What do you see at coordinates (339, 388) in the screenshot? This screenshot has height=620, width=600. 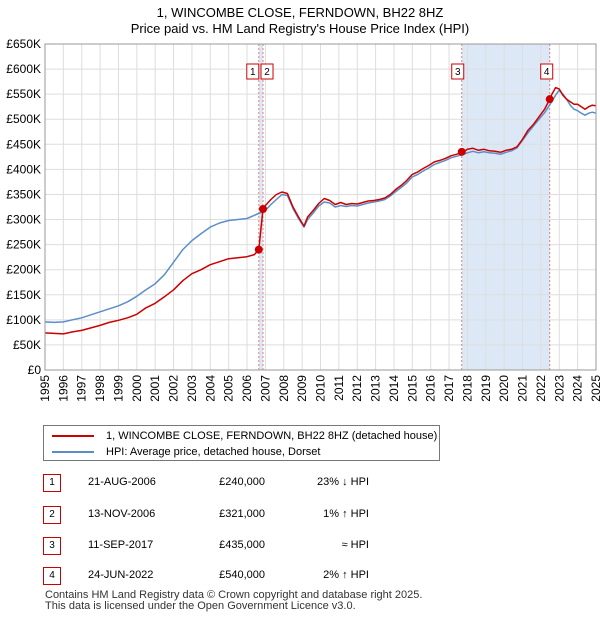 I see `x-tick-label: 2011` at bounding box center [339, 388].